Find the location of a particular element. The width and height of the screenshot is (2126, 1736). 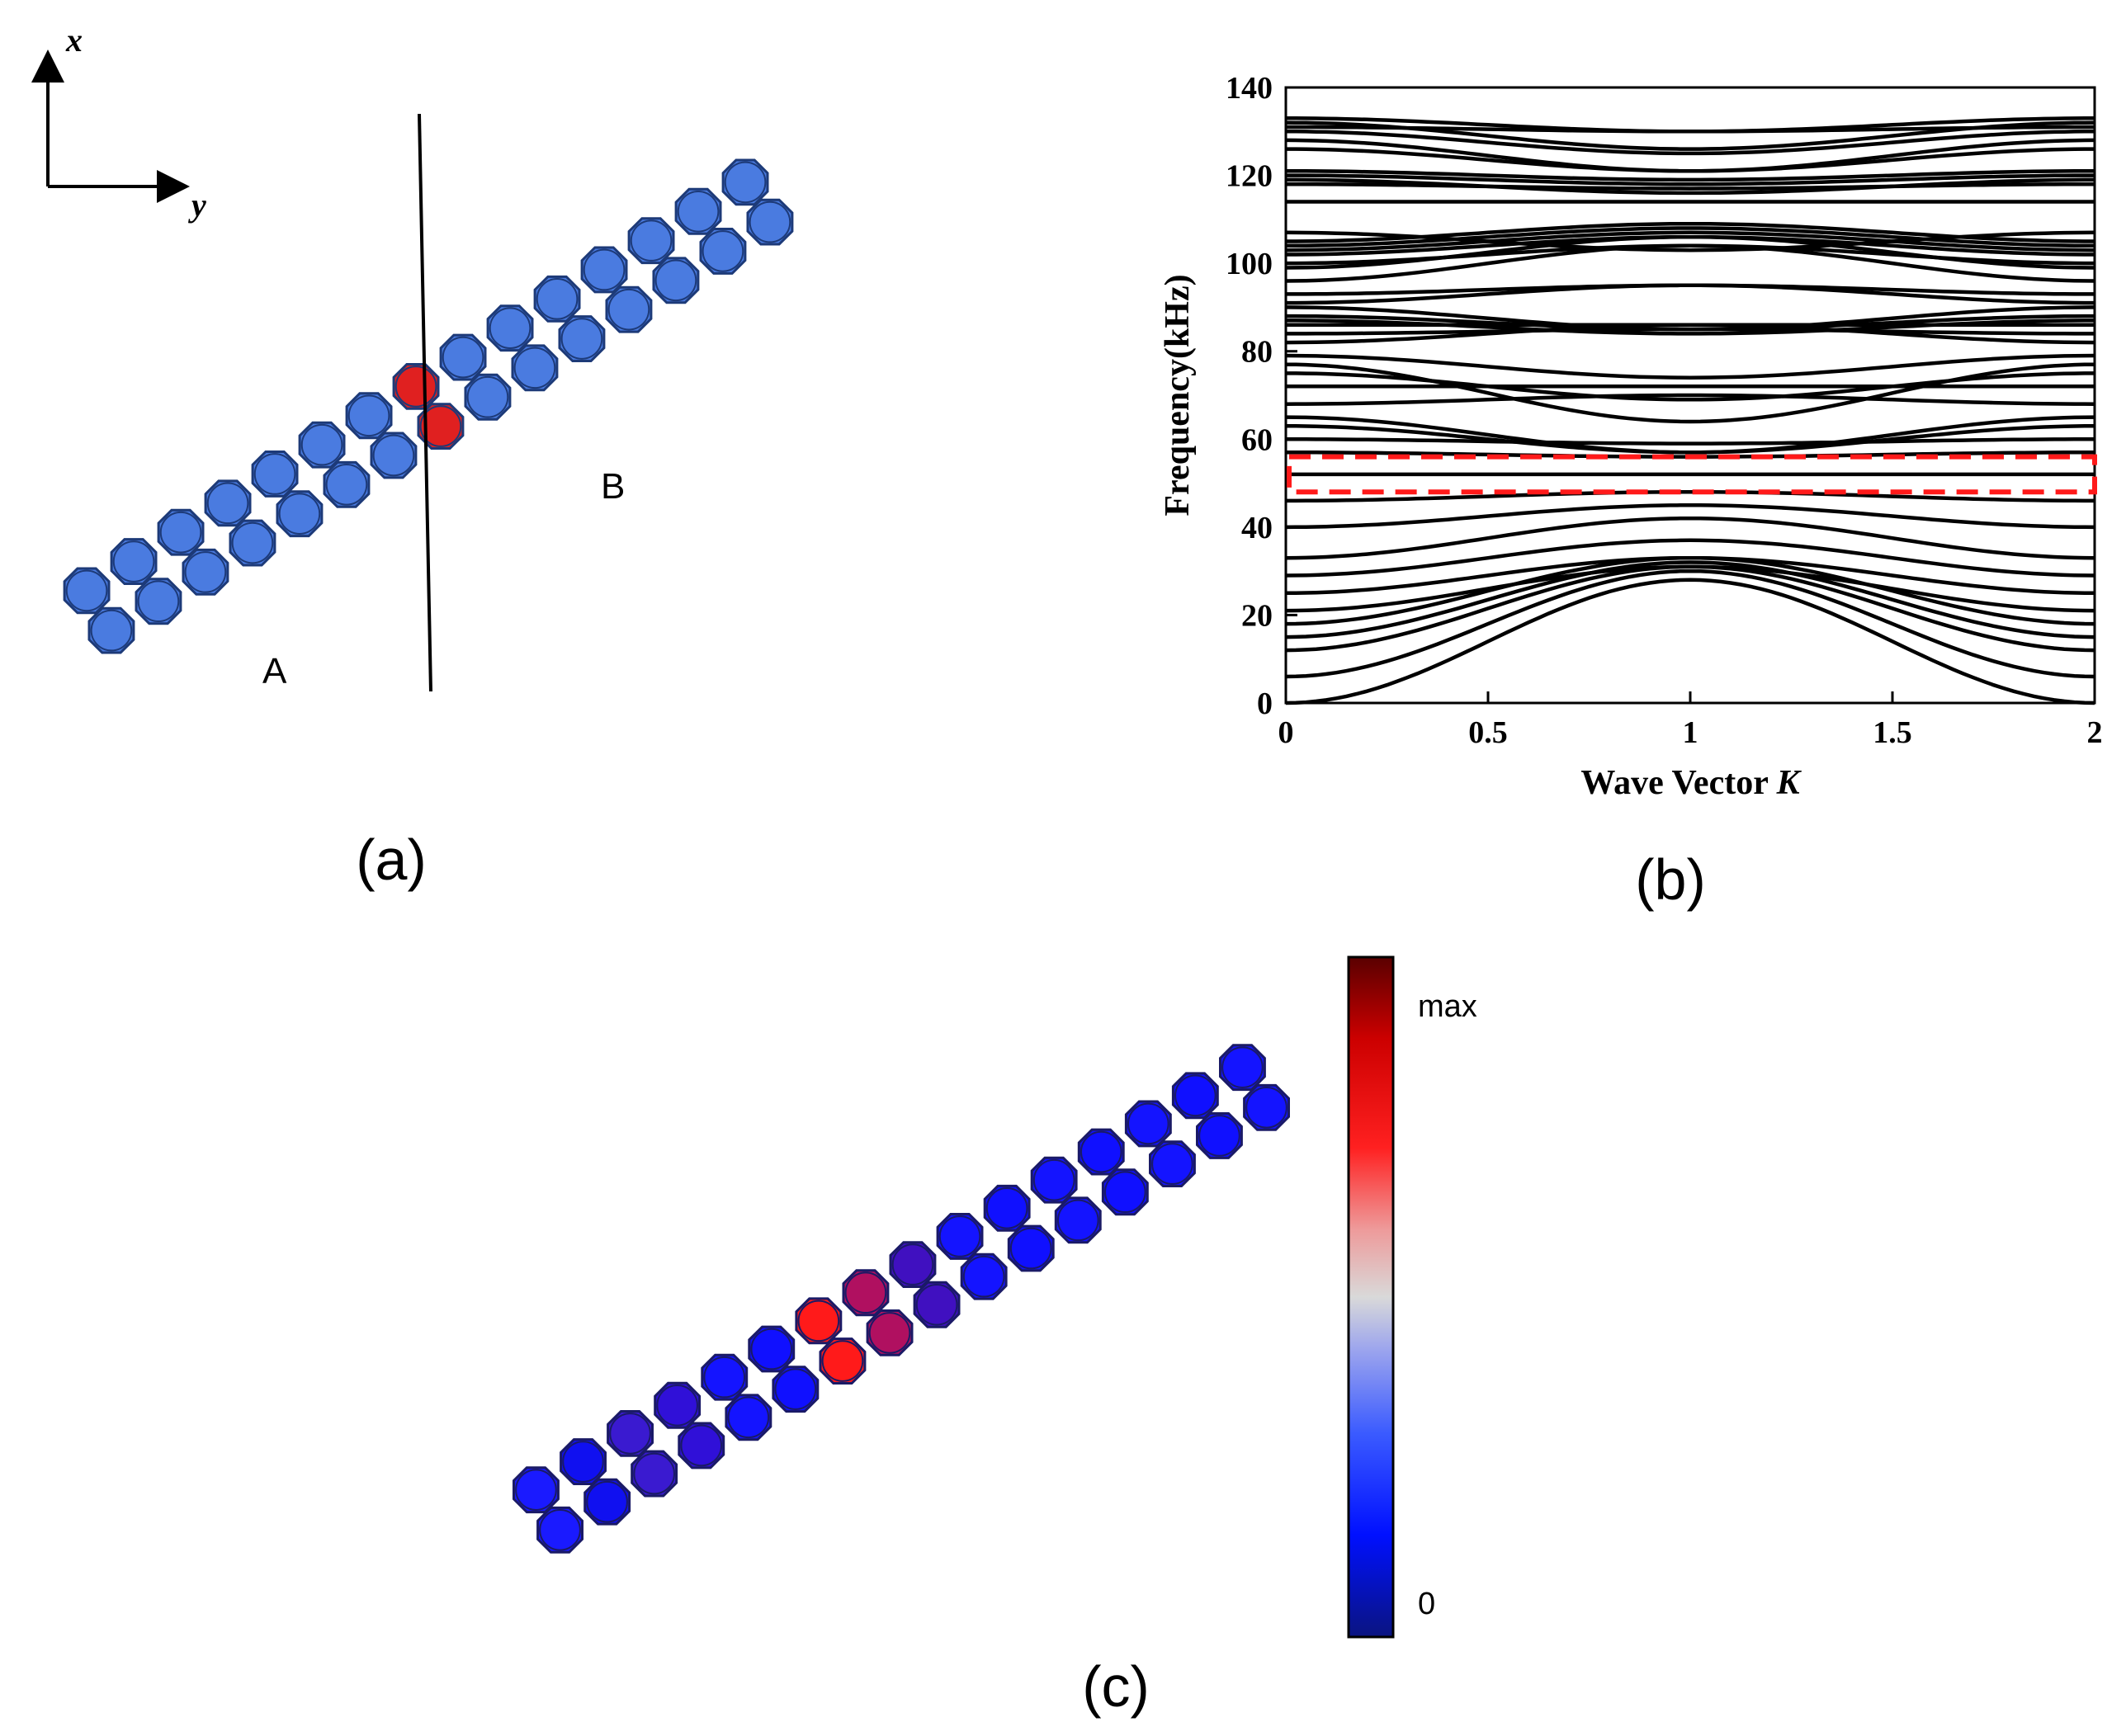

x-axis-label: Wave Vector K is located at coordinates (1691, 783).